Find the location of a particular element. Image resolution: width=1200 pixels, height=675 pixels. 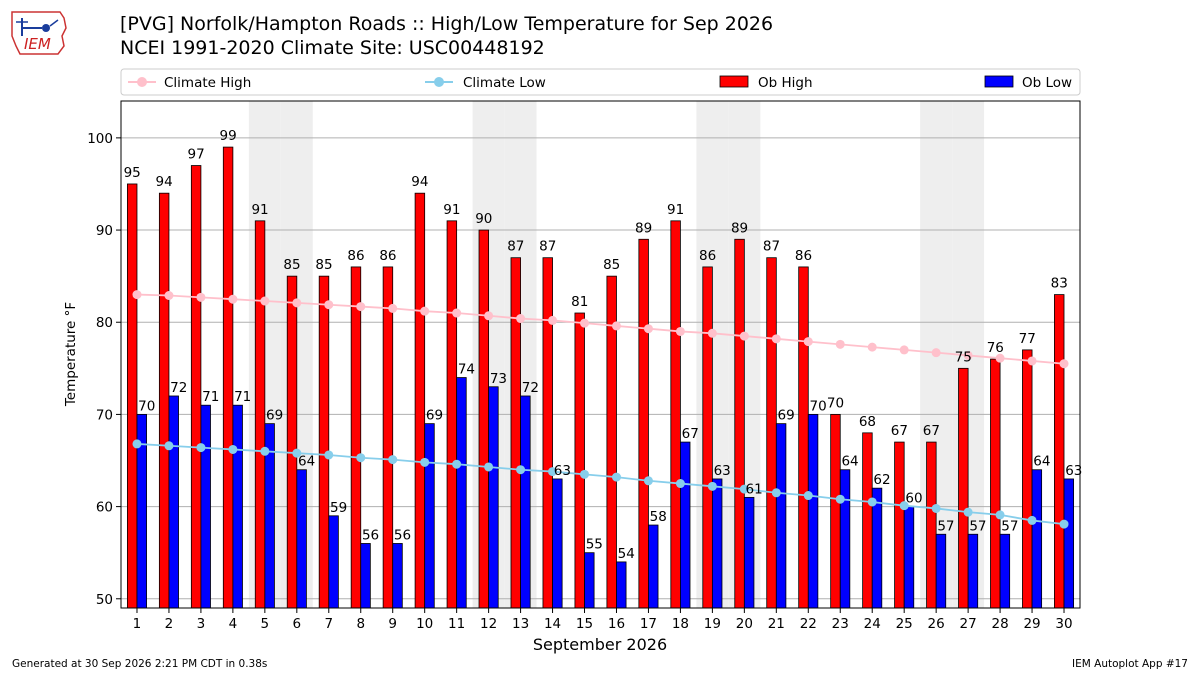

x-tick-label: 24 is located at coordinates (872, 624).